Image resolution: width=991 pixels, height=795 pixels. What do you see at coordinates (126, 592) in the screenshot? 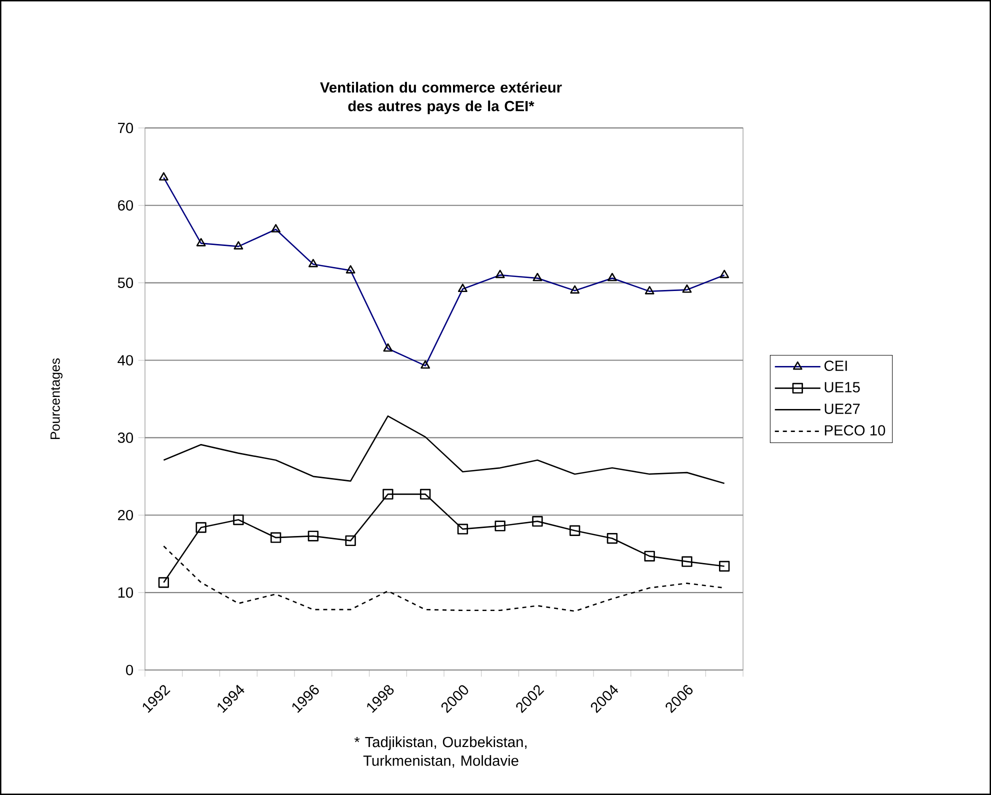
I see `y-tick-label: 10` at bounding box center [126, 592].